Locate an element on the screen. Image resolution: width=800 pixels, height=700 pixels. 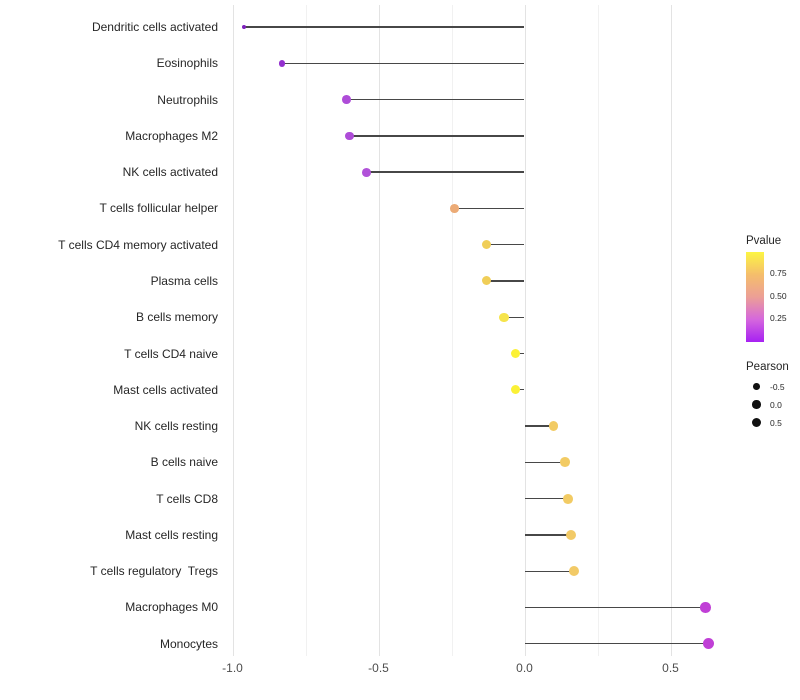
pvalue-tick-label: 0.25 is located at coordinates (778, 318).